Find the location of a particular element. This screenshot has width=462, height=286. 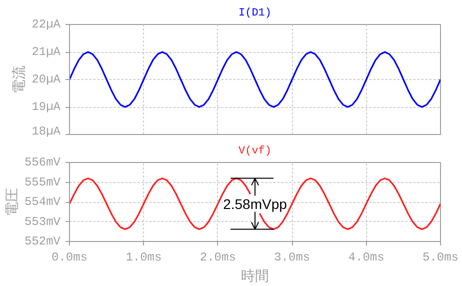

x-tick-label: 4.0ms is located at coordinates (366, 257).